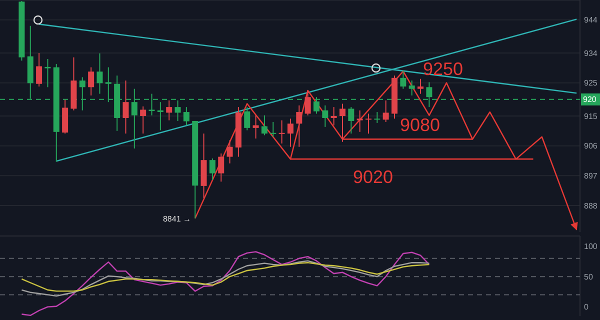  Describe the element at coordinates (589, 277) in the screenshot. I see `y-tick-label: 50` at that location.